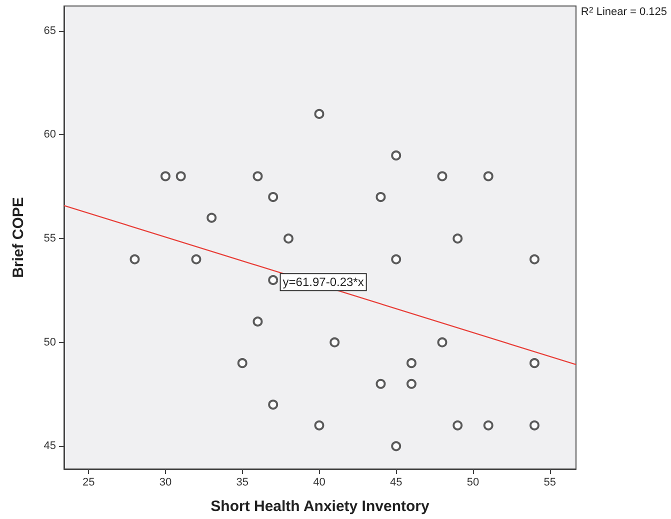  What do you see at coordinates (320, 506) in the screenshot?
I see `x-axis-title: Short Health Anxiety Inventory` at bounding box center [320, 506].